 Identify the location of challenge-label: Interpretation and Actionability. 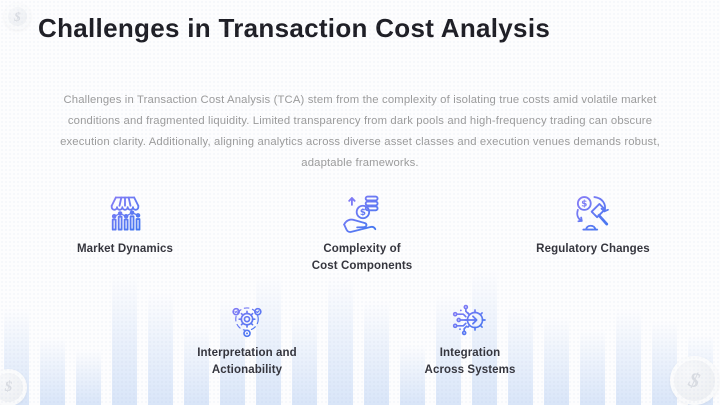
(247, 361).